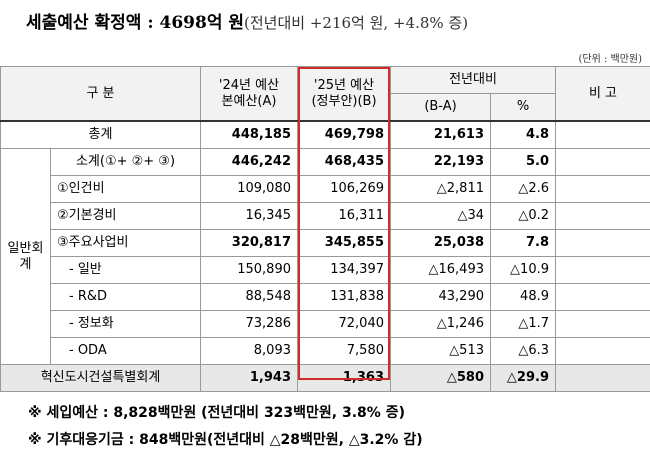 The image size is (650, 454). What do you see at coordinates (26, 257) in the screenshot?
I see `group-label: 일반회계` at bounding box center [26, 257].